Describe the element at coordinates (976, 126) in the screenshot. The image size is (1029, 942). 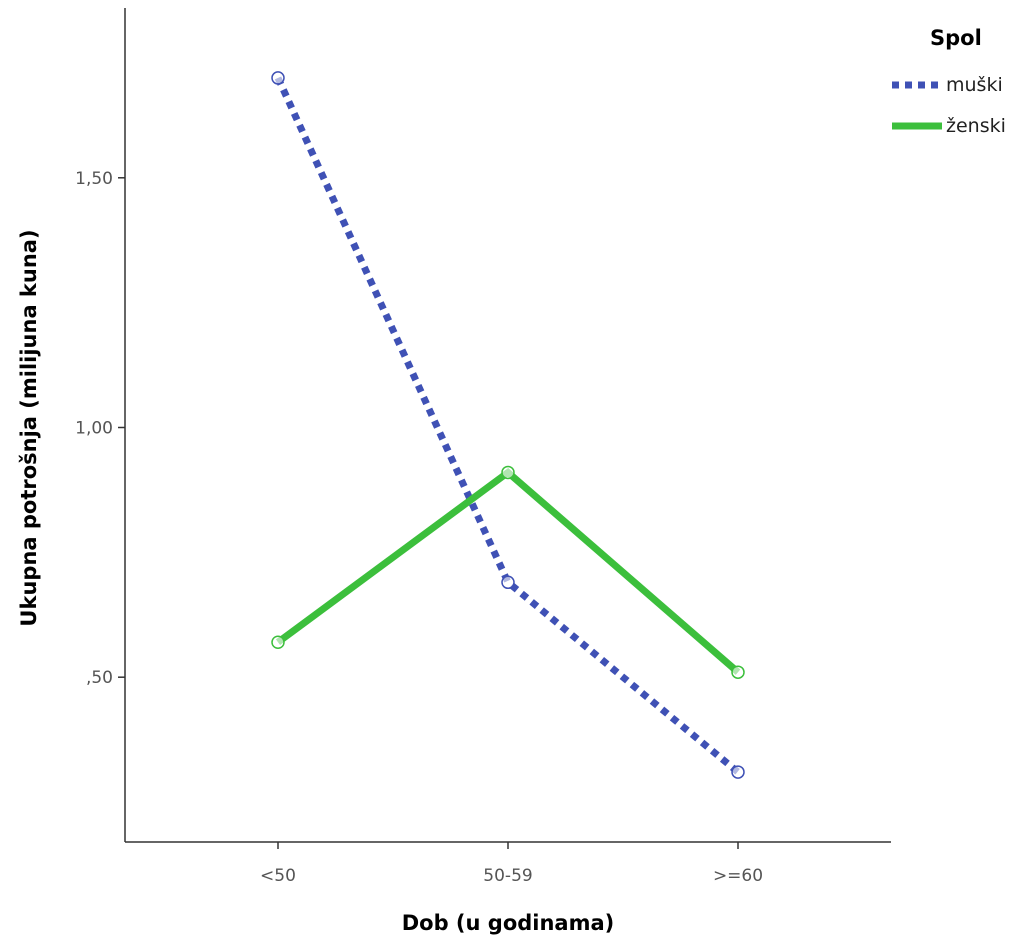
I see `legend-label: ženski` at that location.